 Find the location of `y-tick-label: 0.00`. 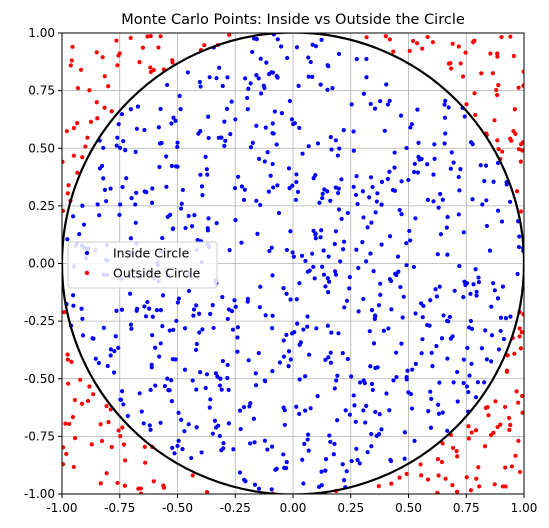

y-tick-label: 0.00 is located at coordinates (41, 264).